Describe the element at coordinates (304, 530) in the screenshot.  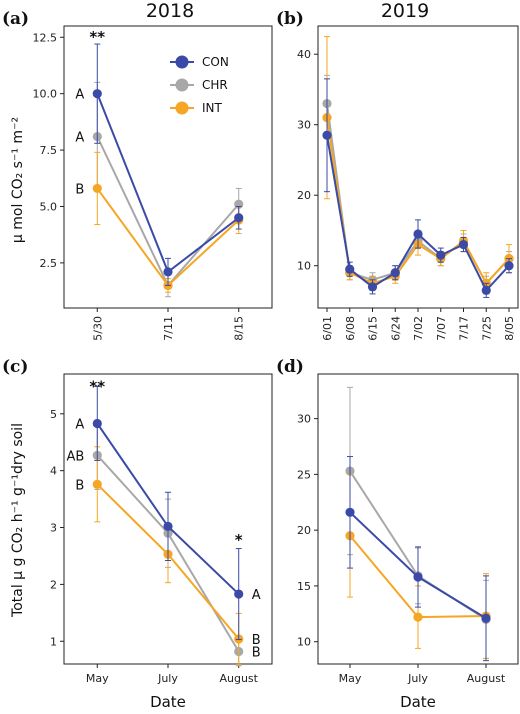
I see `panel-d-ytick-label: 20` at that location.